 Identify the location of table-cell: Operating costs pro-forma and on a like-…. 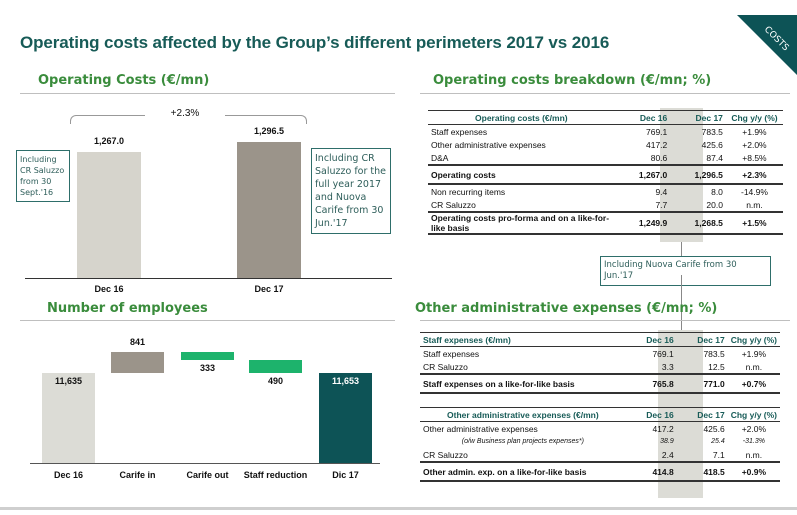
(521, 223).